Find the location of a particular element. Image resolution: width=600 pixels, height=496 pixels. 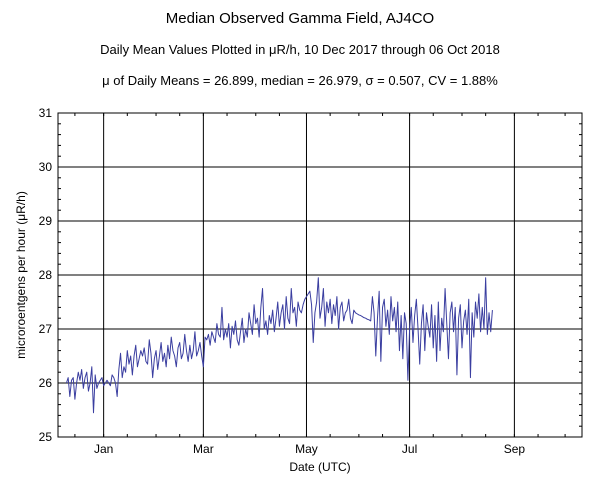

x-axis-label: Date (UTC) is located at coordinates (319, 467).